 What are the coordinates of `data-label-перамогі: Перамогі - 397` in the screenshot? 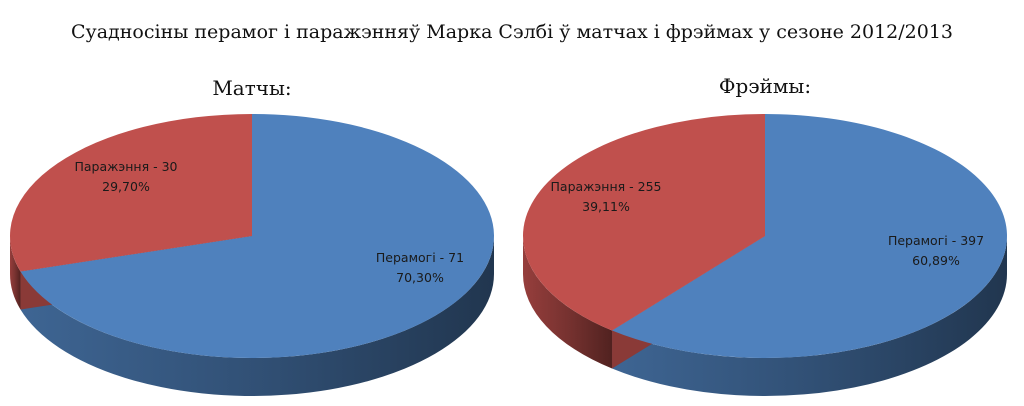 It's located at (936, 240).